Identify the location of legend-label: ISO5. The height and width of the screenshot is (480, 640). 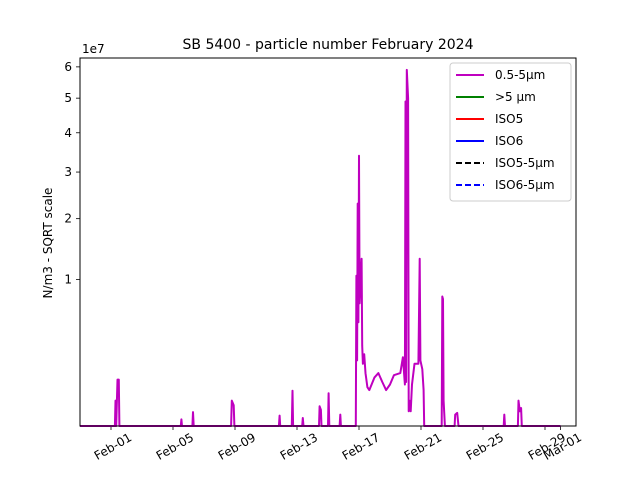
(509, 119).